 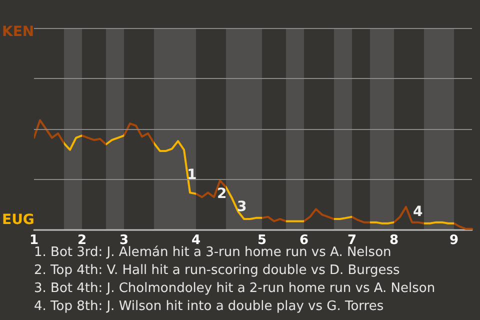 I want to click on x-tick-label: 9, so click(x=454, y=240).